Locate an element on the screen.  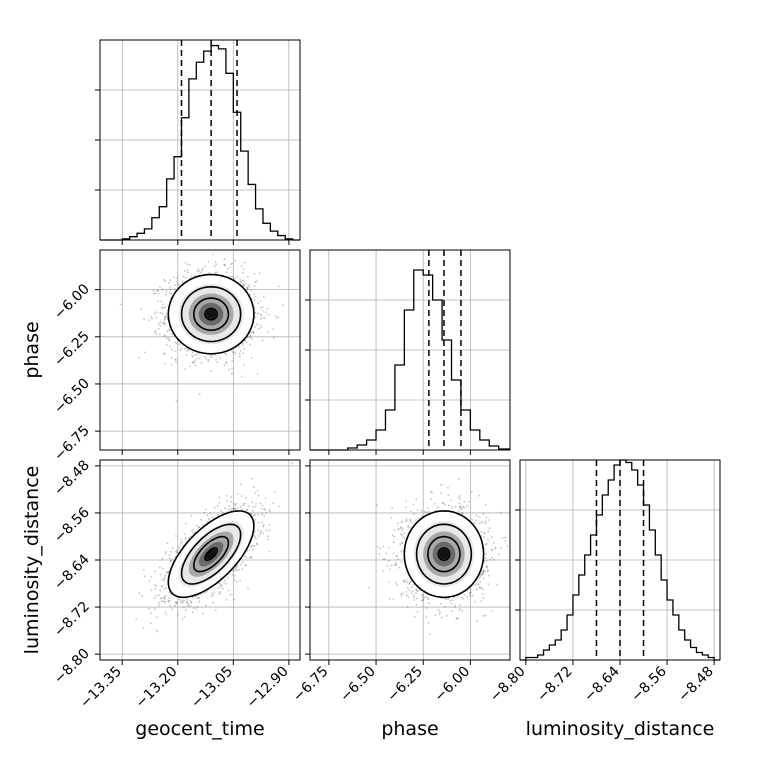
histogram-step is located at coordinates (200, 142).